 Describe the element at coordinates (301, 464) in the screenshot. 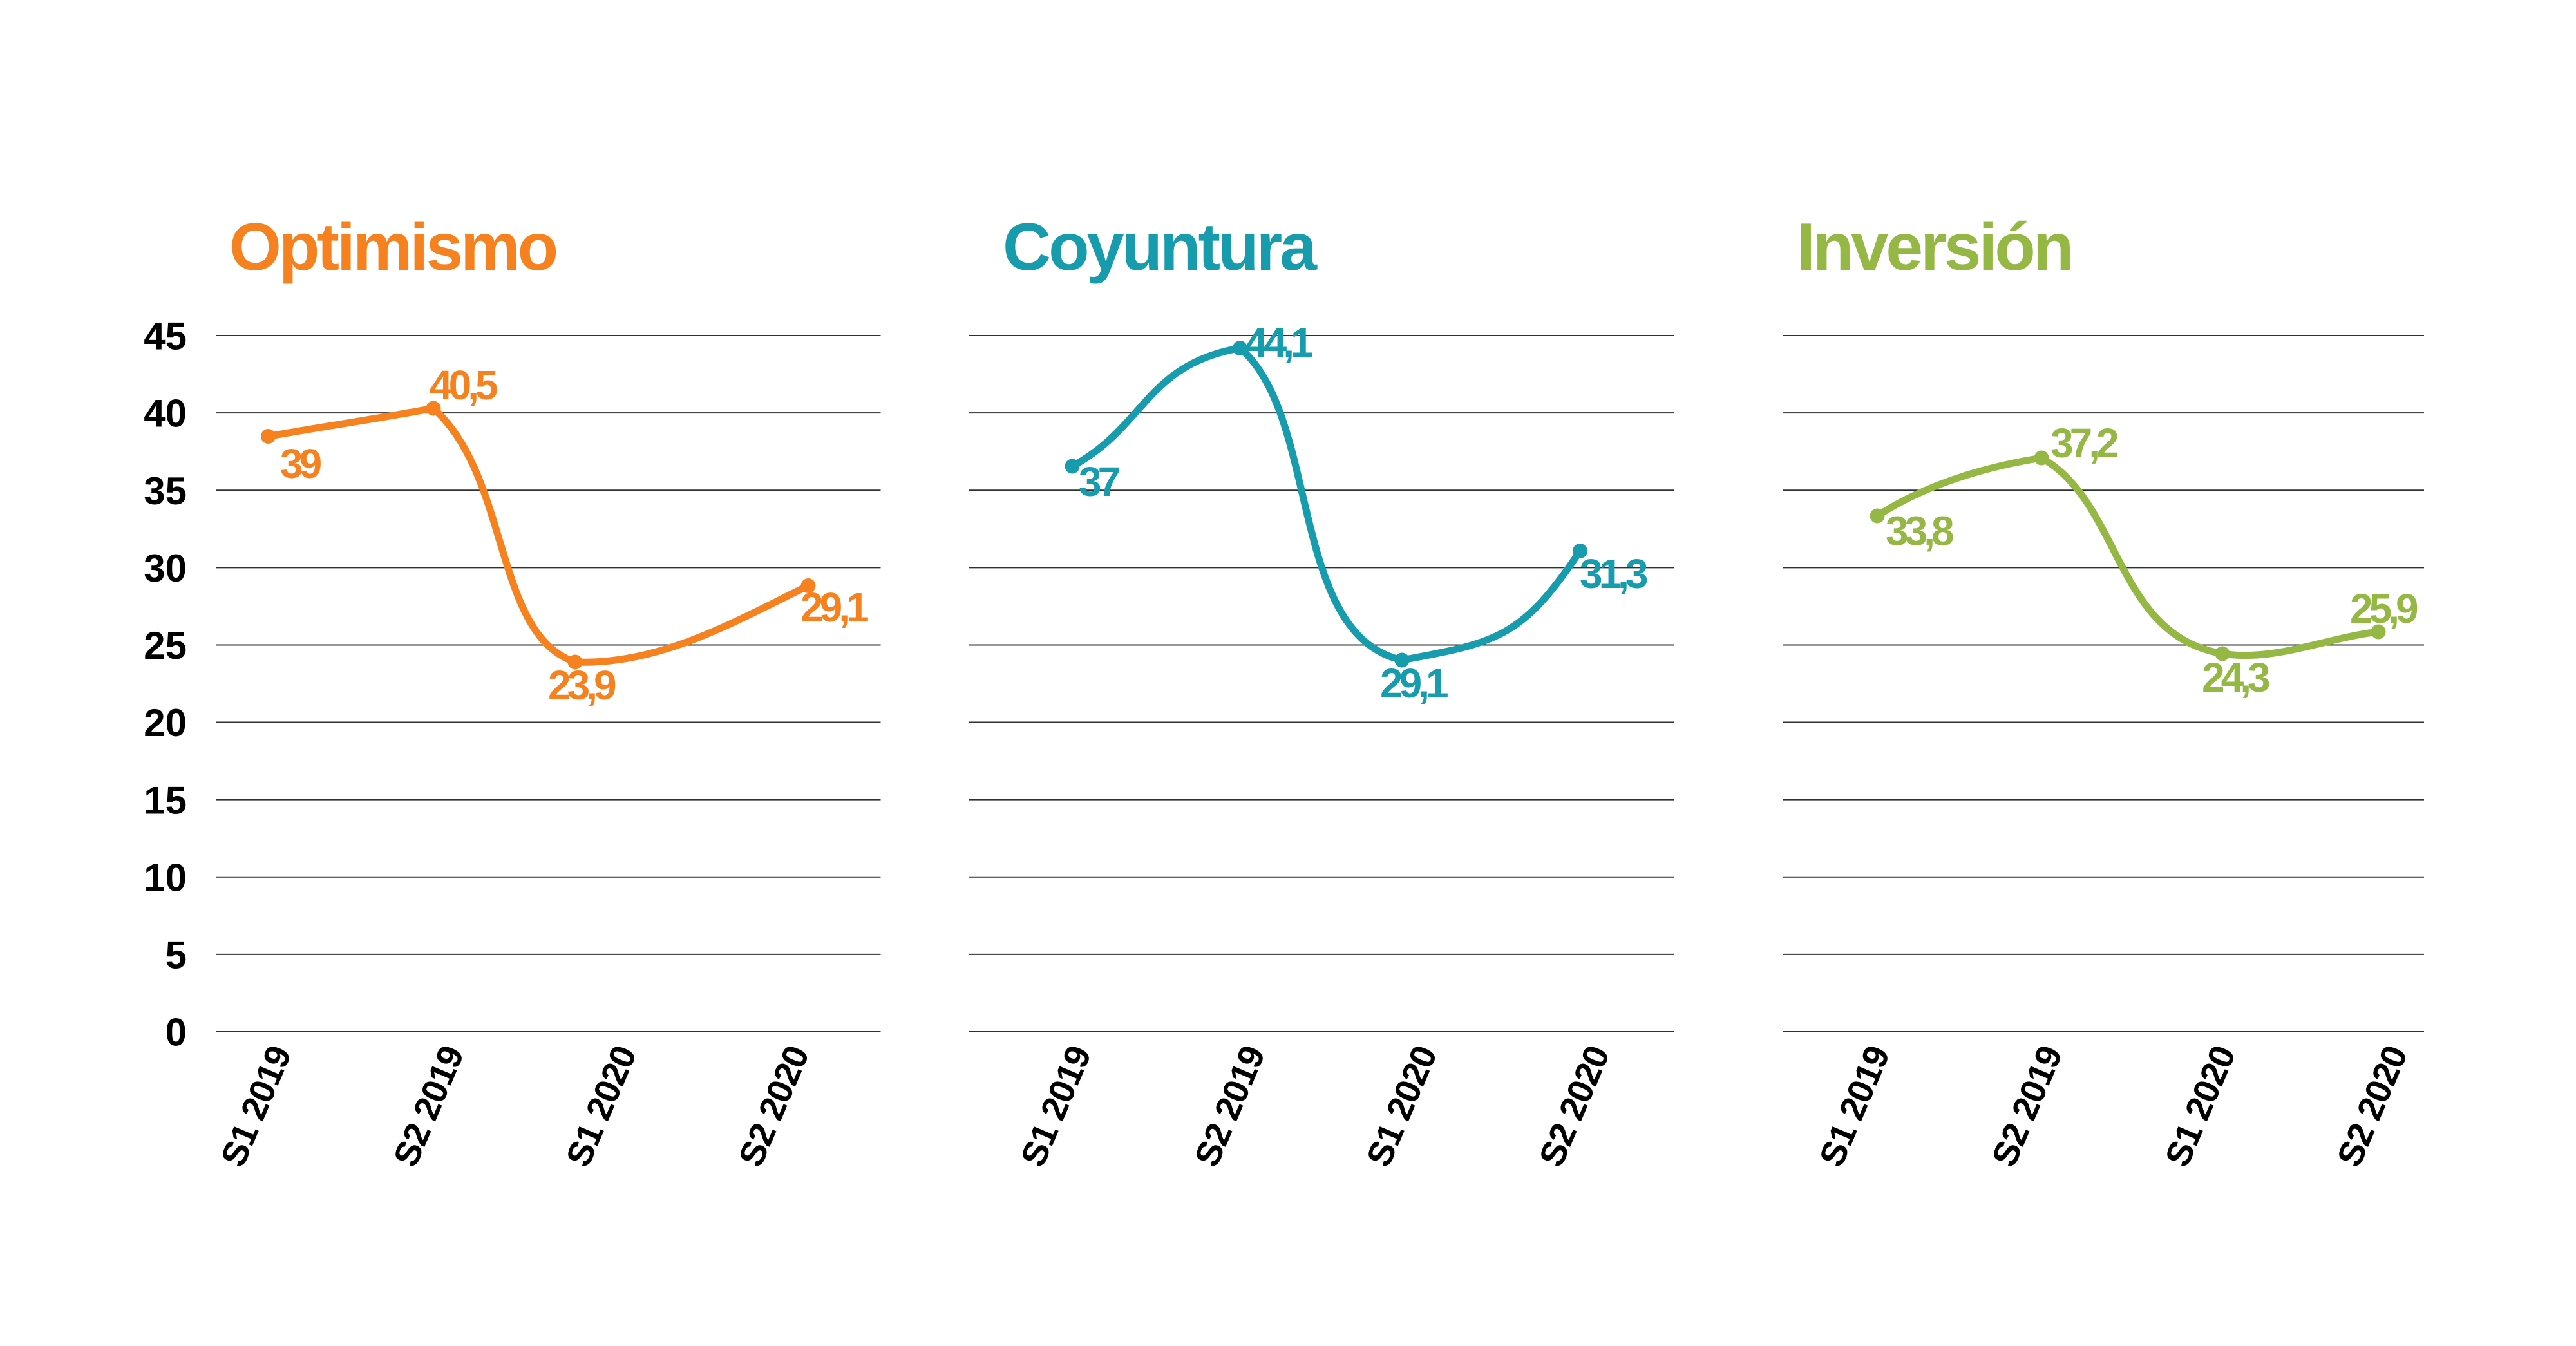

I see `svg-text: 39` at that location.